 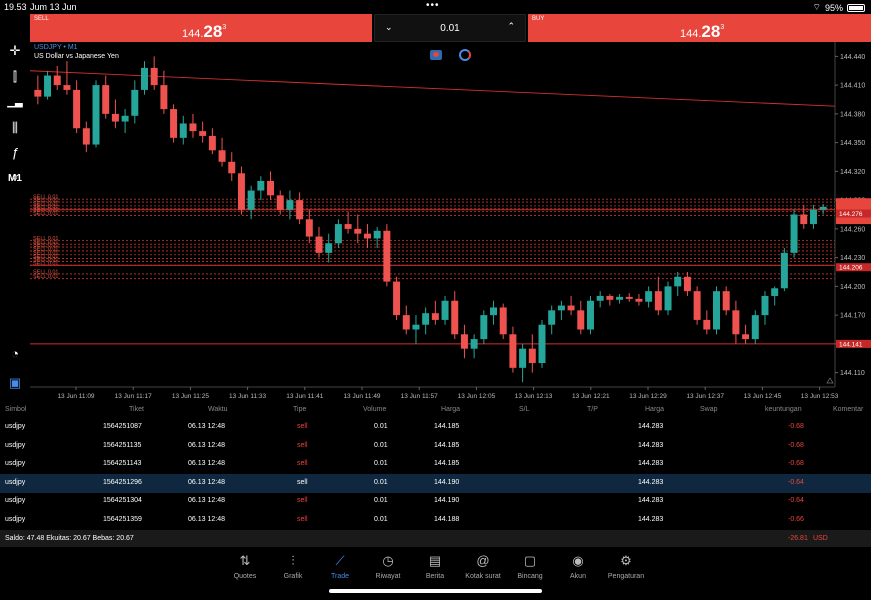 What do you see at coordinates (381, 445) in the screenshot?
I see `cell-vol: 0.01` at bounding box center [381, 445].